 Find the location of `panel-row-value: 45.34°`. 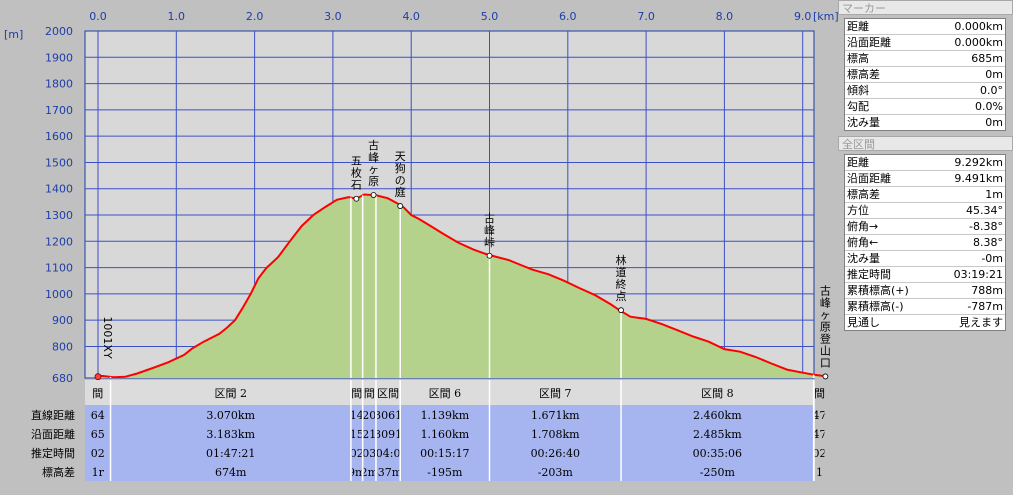

panel-row-value: 45.34° is located at coordinates (984, 210).